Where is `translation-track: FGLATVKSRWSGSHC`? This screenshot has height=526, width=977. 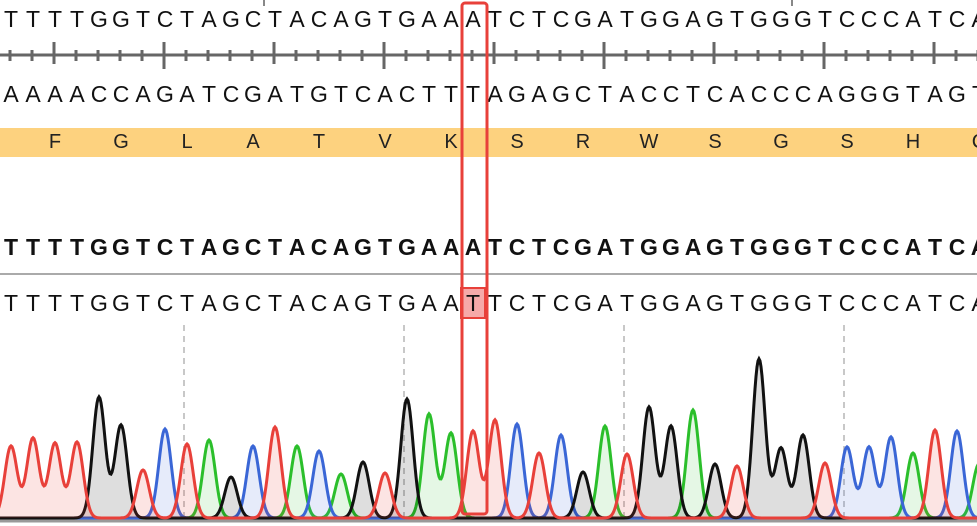 translation-track: FGLATVKSRWSGSHC is located at coordinates (488, 142).